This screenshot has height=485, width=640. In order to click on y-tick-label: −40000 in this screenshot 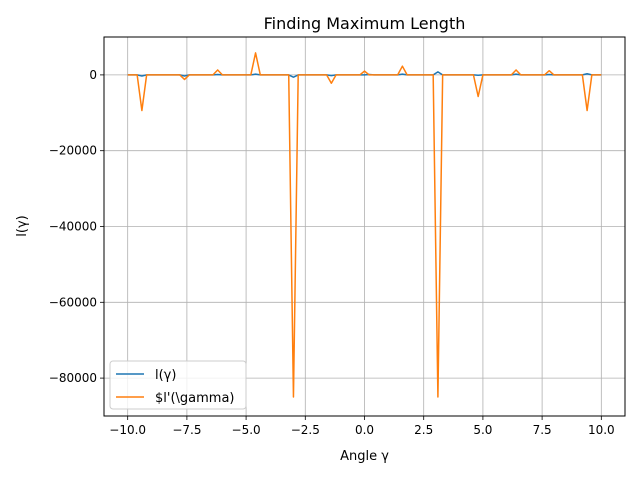, I will do `click(73, 227)`.